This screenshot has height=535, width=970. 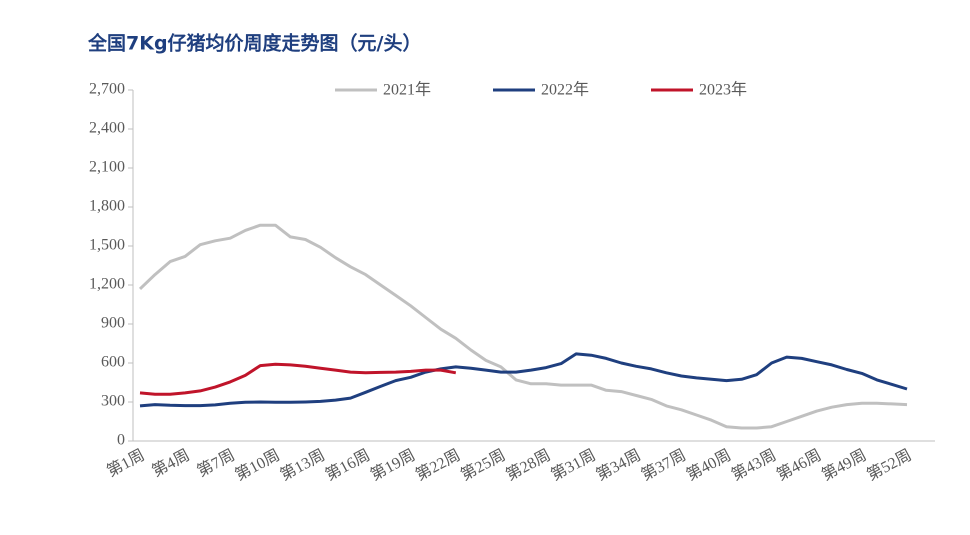 What do you see at coordinates (113, 401) in the screenshot?
I see `y-tick-label: 300` at bounding box center [113, 401].